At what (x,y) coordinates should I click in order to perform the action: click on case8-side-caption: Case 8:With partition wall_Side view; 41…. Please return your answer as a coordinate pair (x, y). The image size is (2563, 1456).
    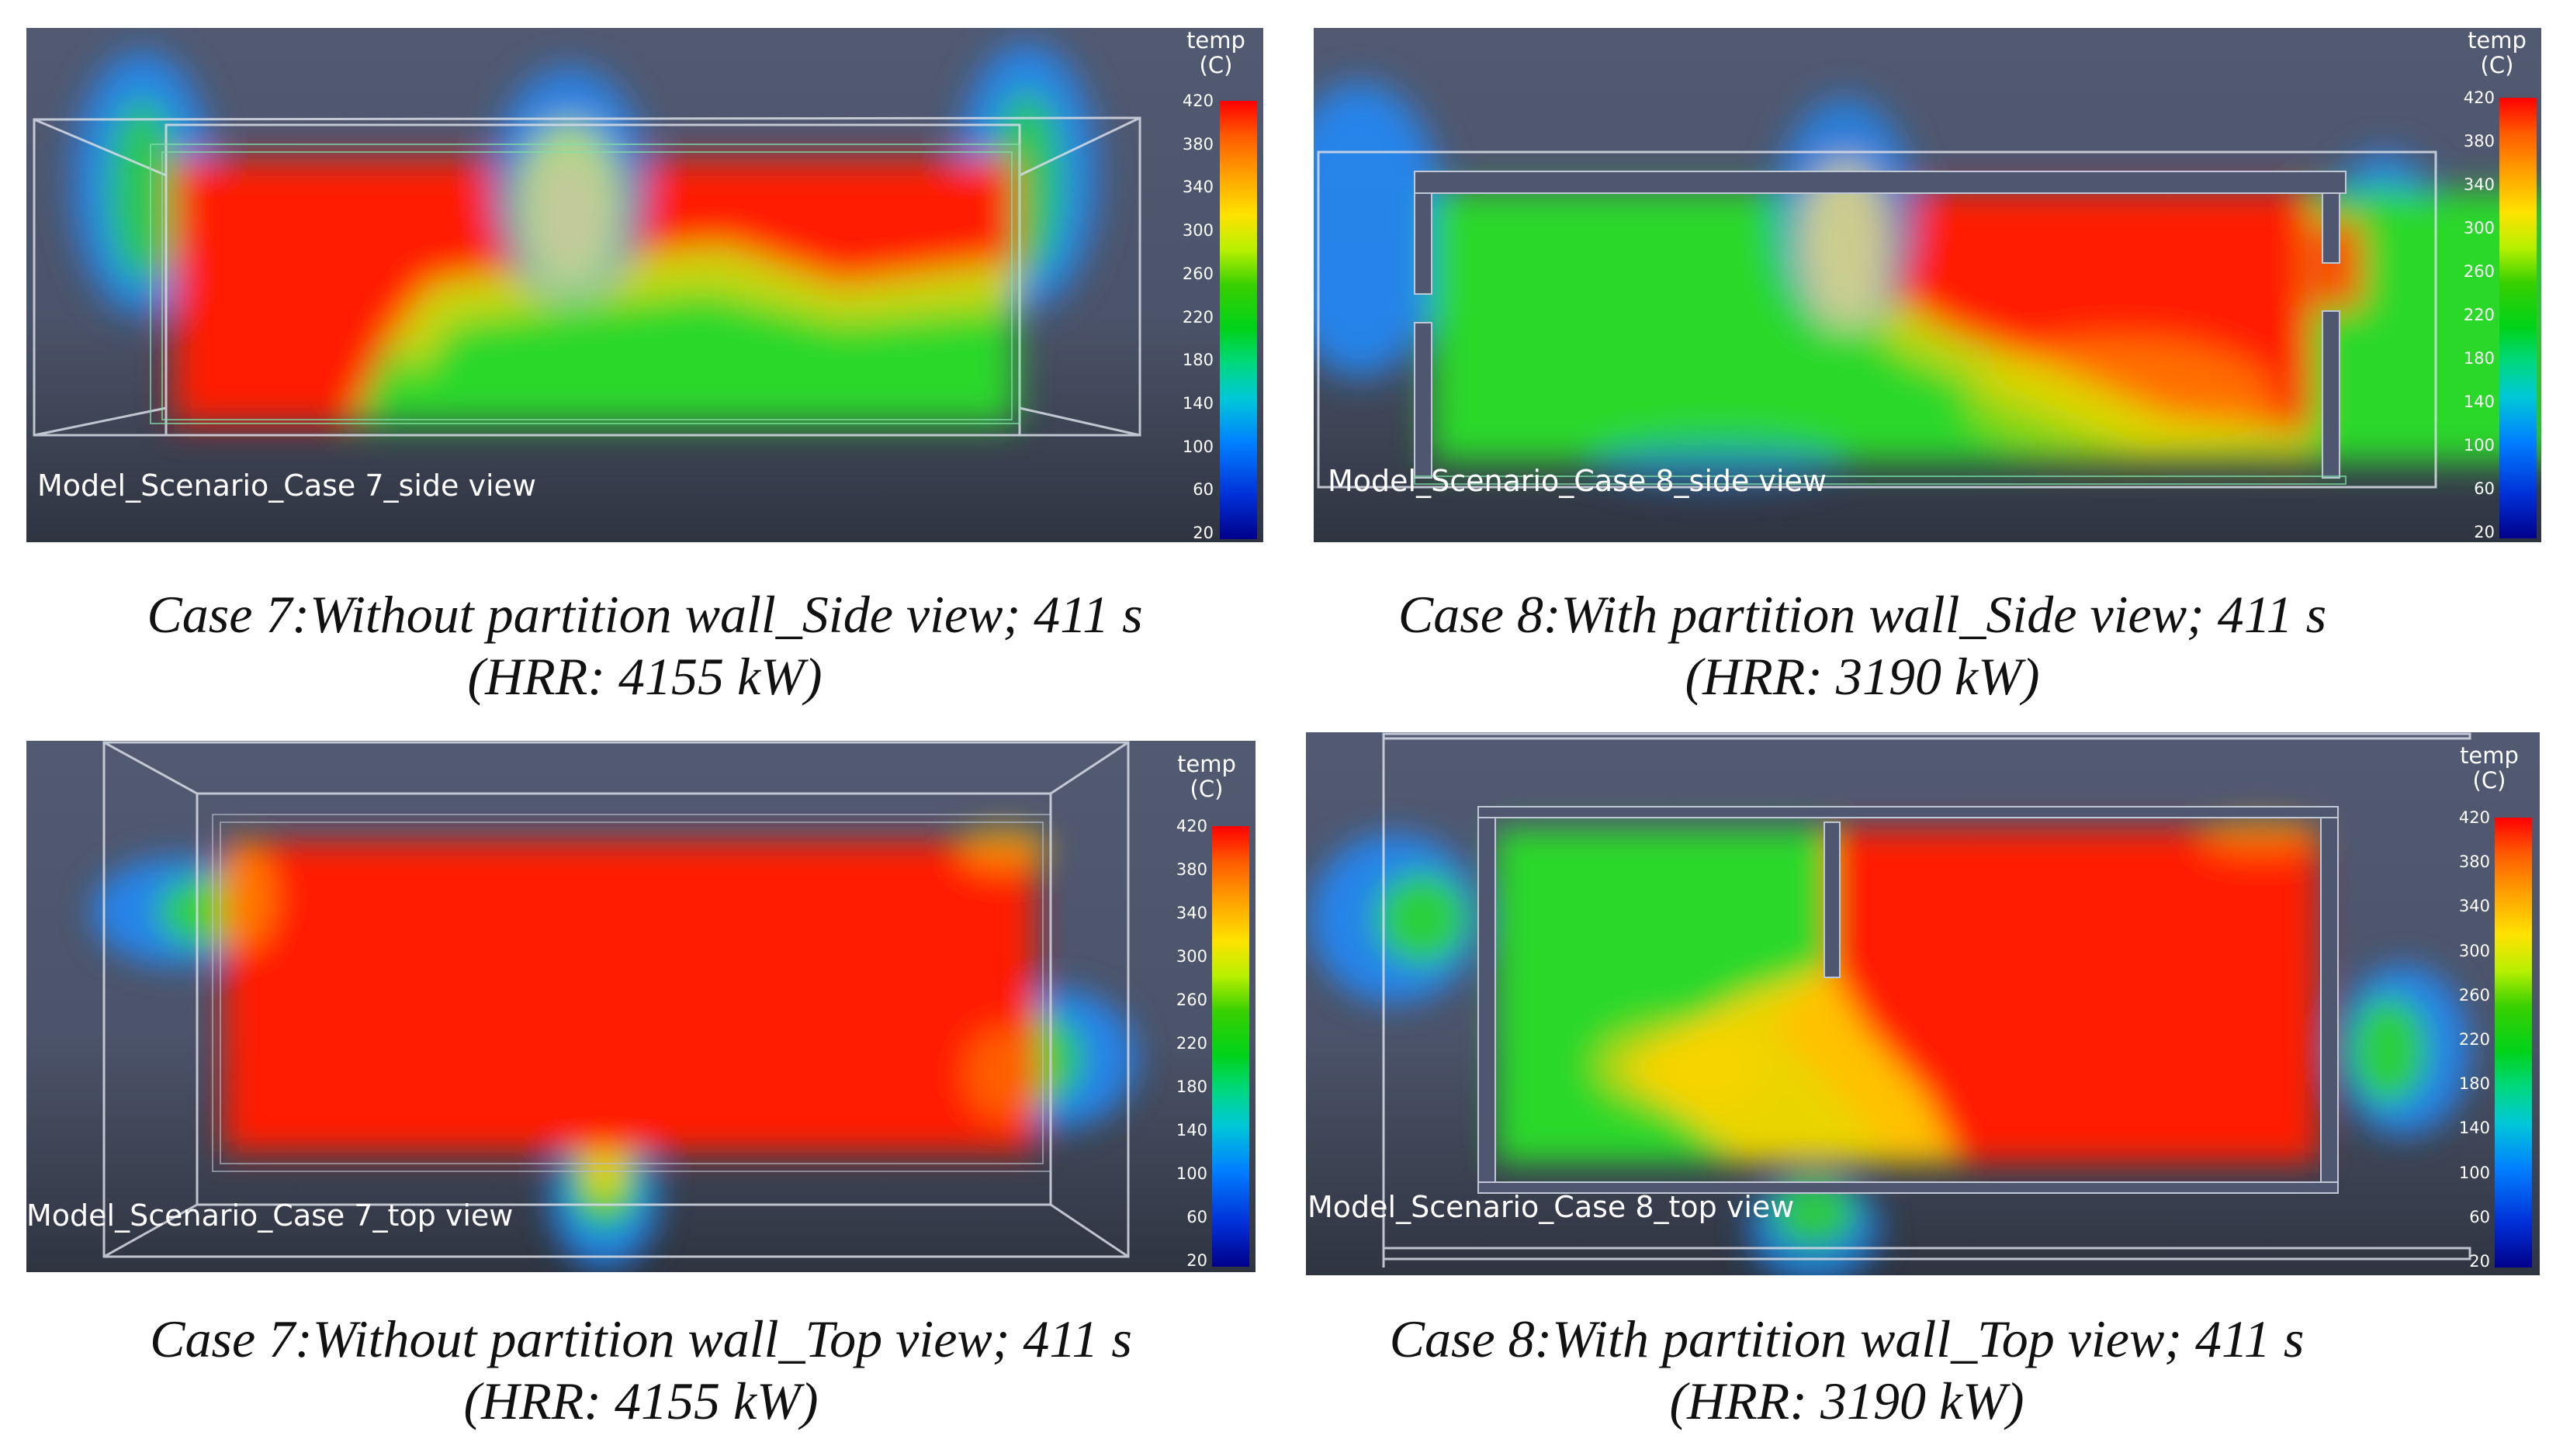
    Looking at the image, I should click on (1862, 645).